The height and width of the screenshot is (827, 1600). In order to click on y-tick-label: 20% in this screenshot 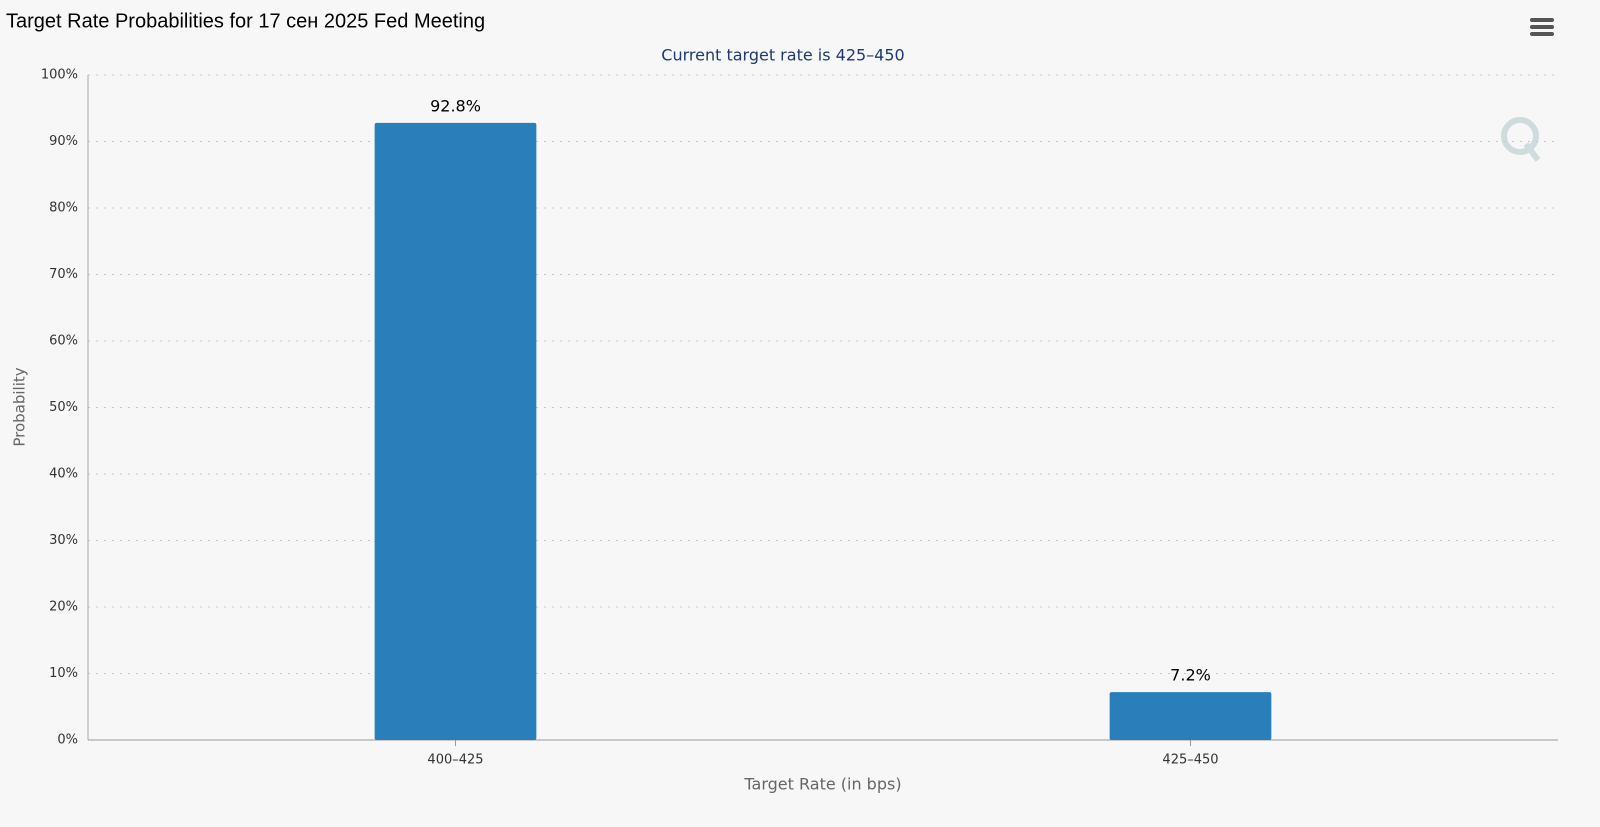, I will do `click(63, 607)`.